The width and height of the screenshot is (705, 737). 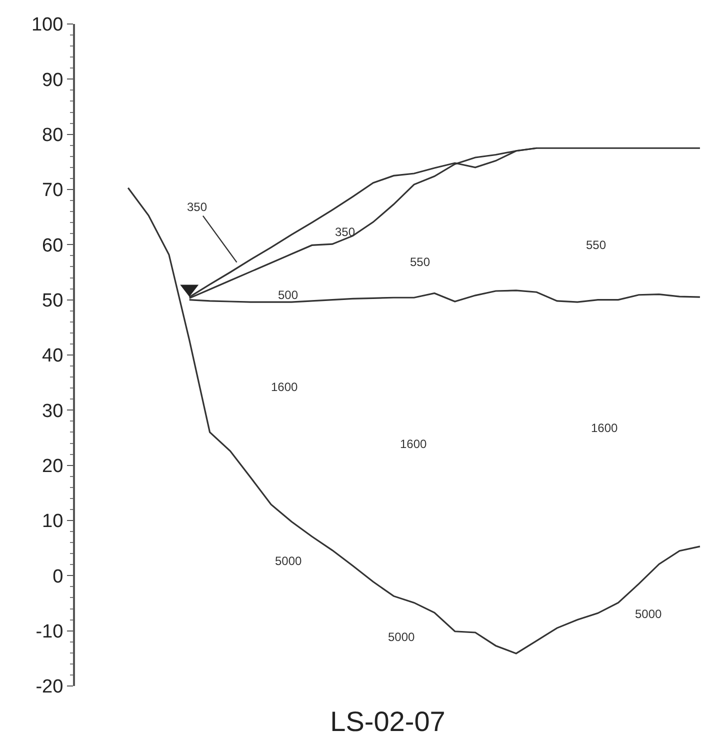 I want to click on text: LS-02-07, so click(x=388, y=721).